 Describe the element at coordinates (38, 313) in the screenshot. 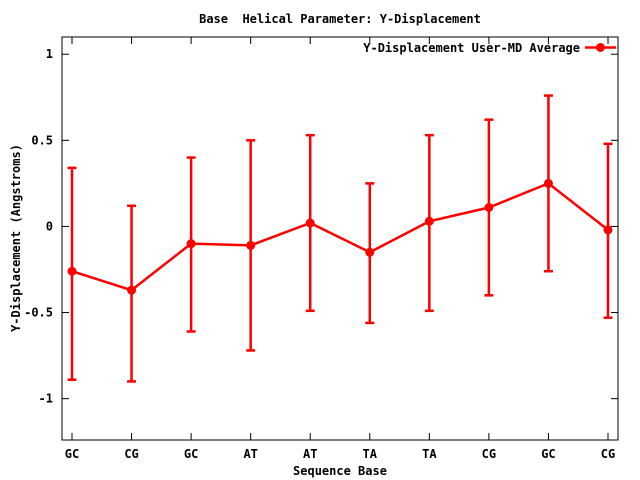

I see `y-tick-label: -0.5` at that location.